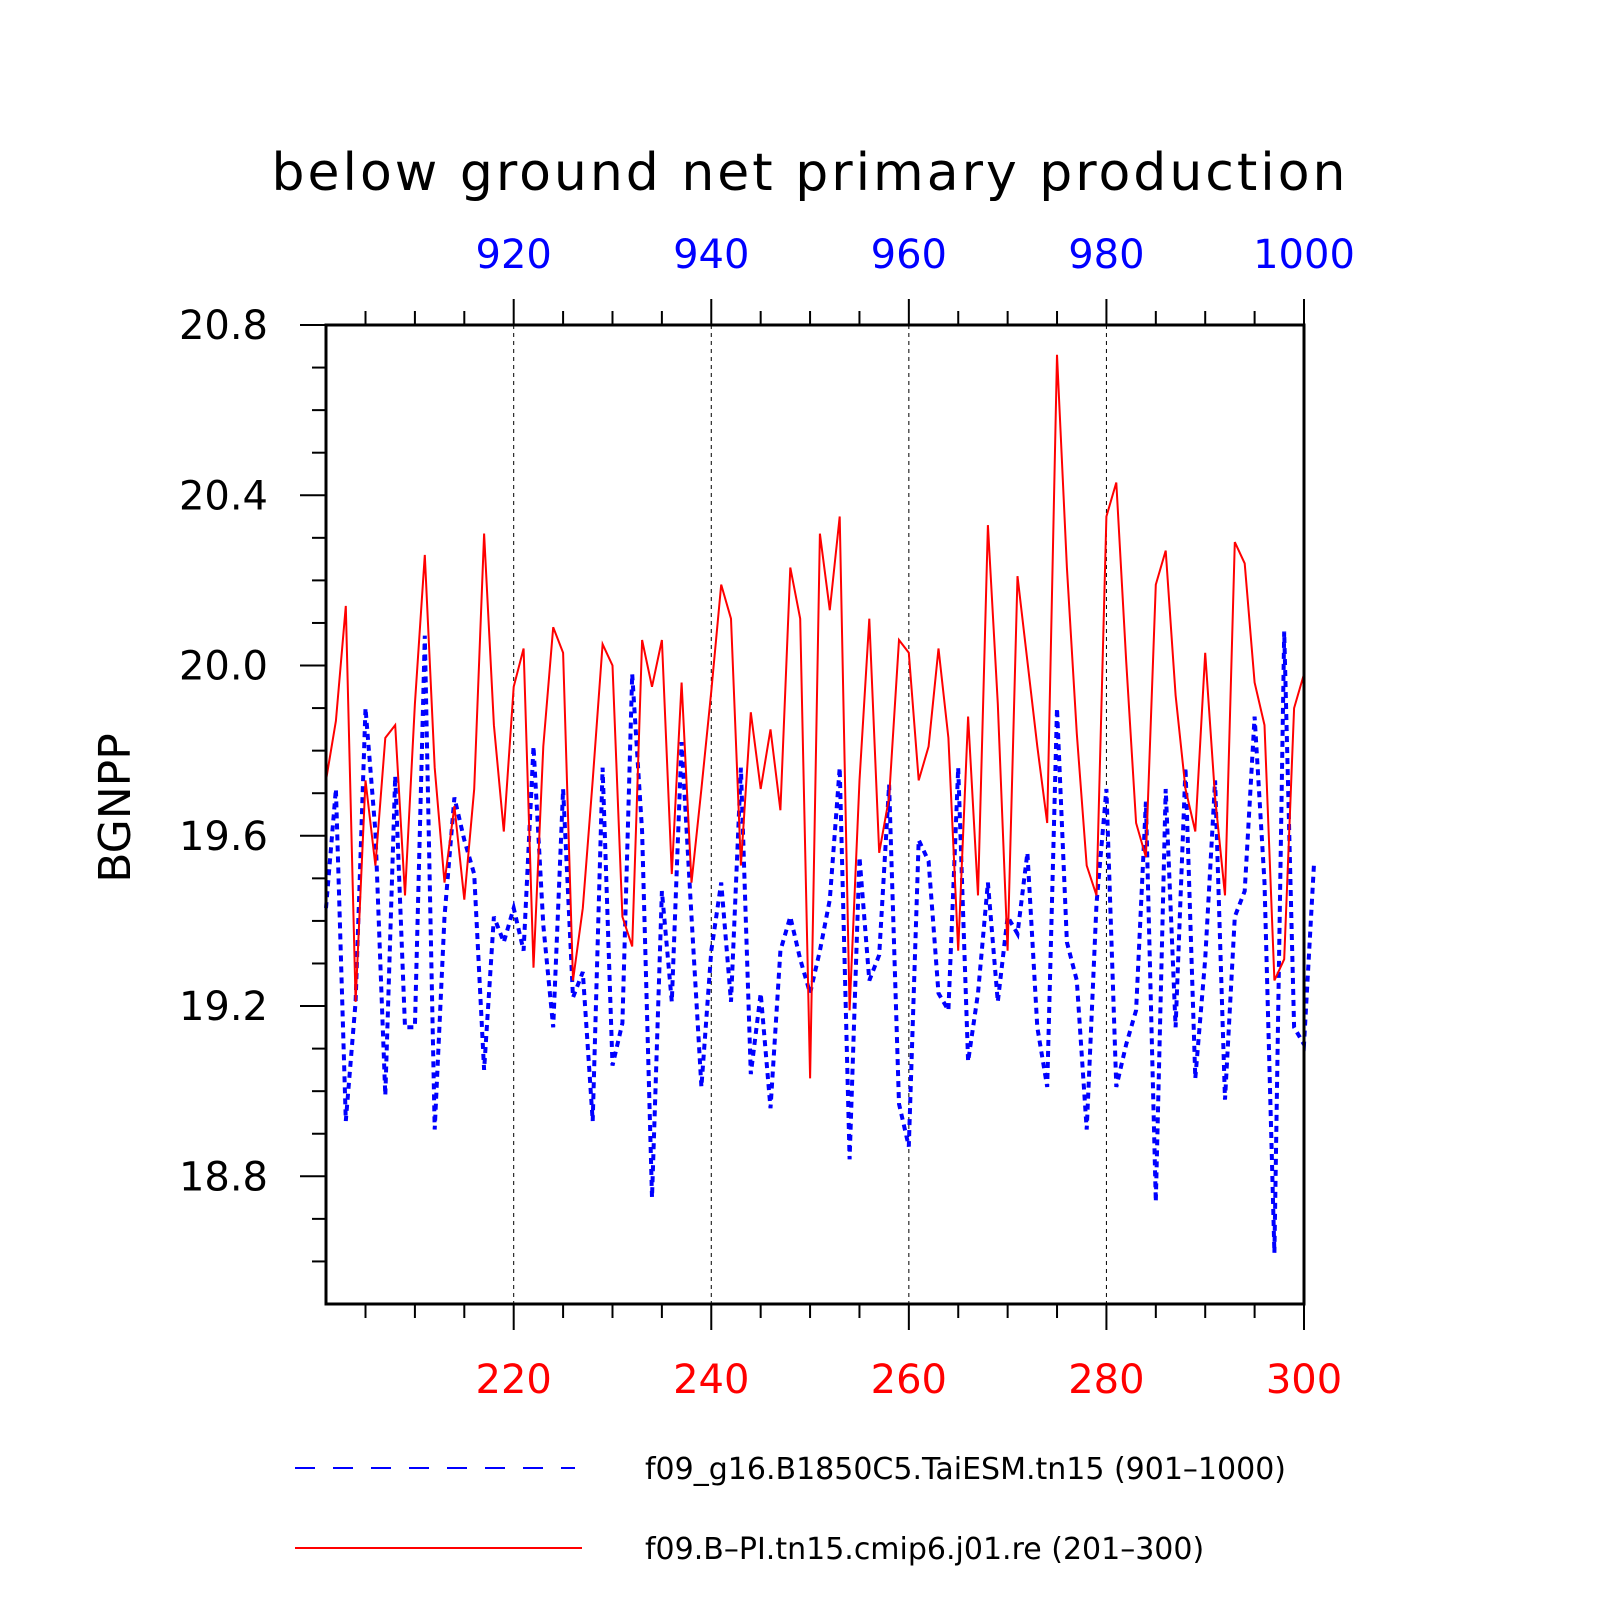  I want to click on x-axis-bottom: 220 240 260 280 300, so click(853, 1353).